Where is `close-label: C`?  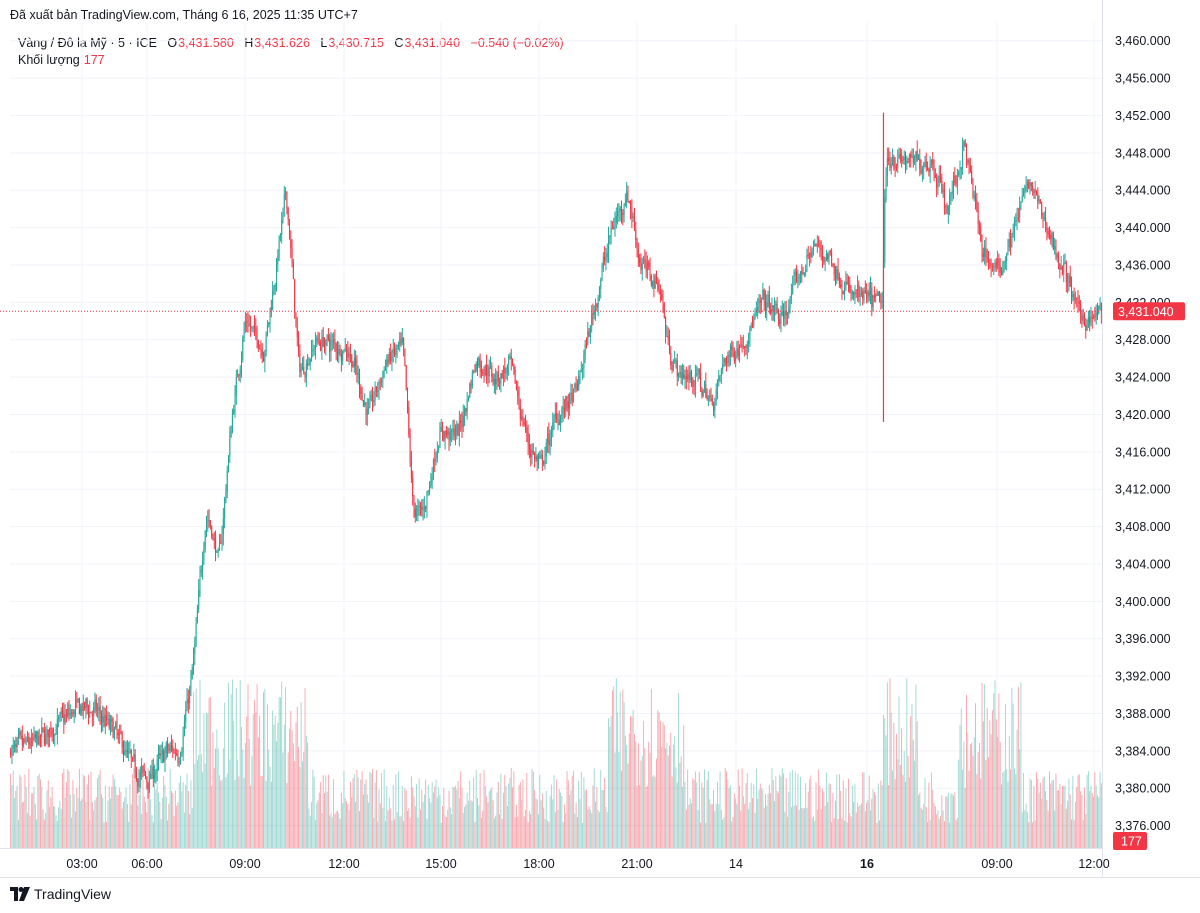 close-label: C is located at coordinates (399, 43).